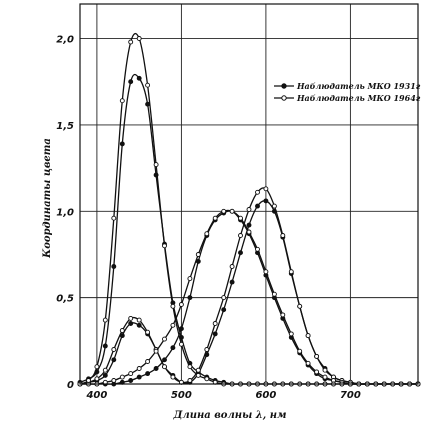 This screenshot has height=431, width=442. I want to click on x-tick-label: 400, so click(96, 395).